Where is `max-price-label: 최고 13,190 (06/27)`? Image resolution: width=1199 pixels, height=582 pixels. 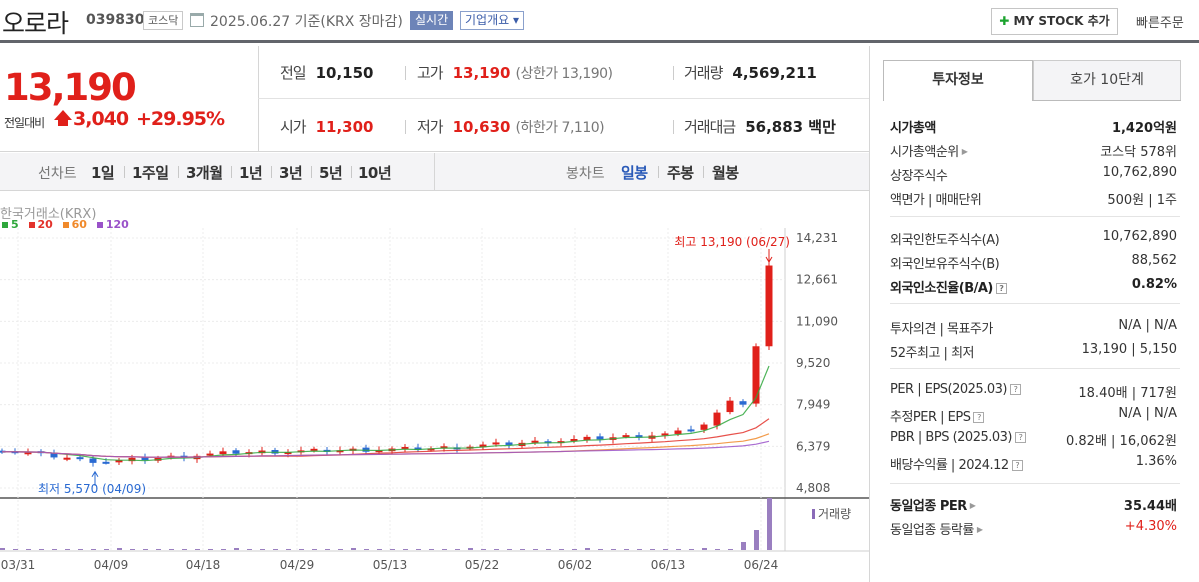 max-price-label: 최고 13,190 (06/27) is located at coordinates (732, 242).